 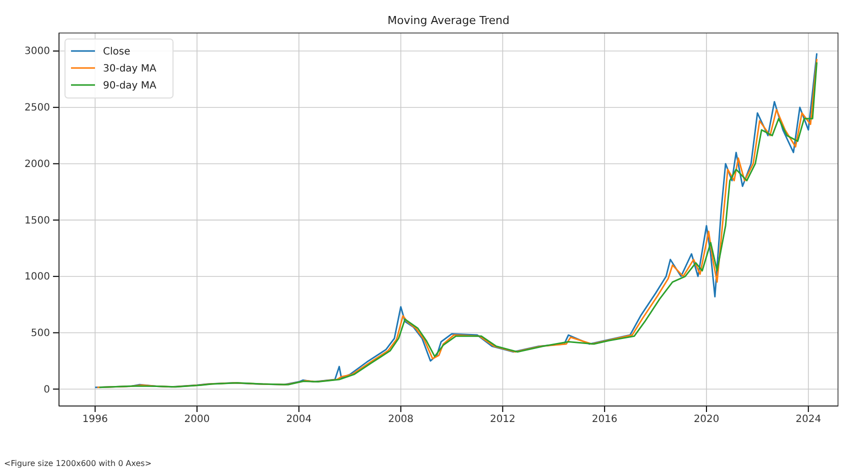 What do you see at coordinates (37, 52) in the screenshot?
I see `y-tick-label: 3000` at bounding box center [37, 52].